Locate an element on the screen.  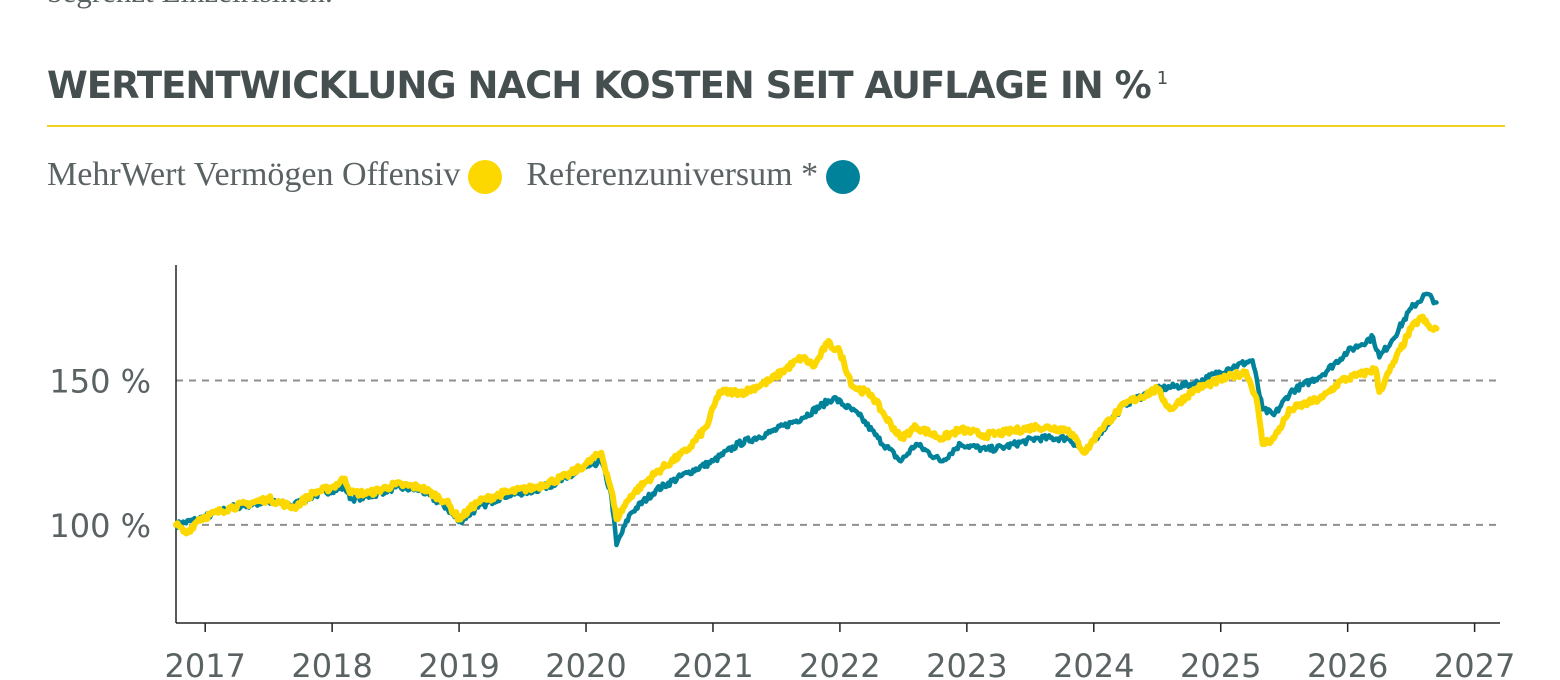
x-tick-label-2024: 2024 is located at coordinates (1093, 663).